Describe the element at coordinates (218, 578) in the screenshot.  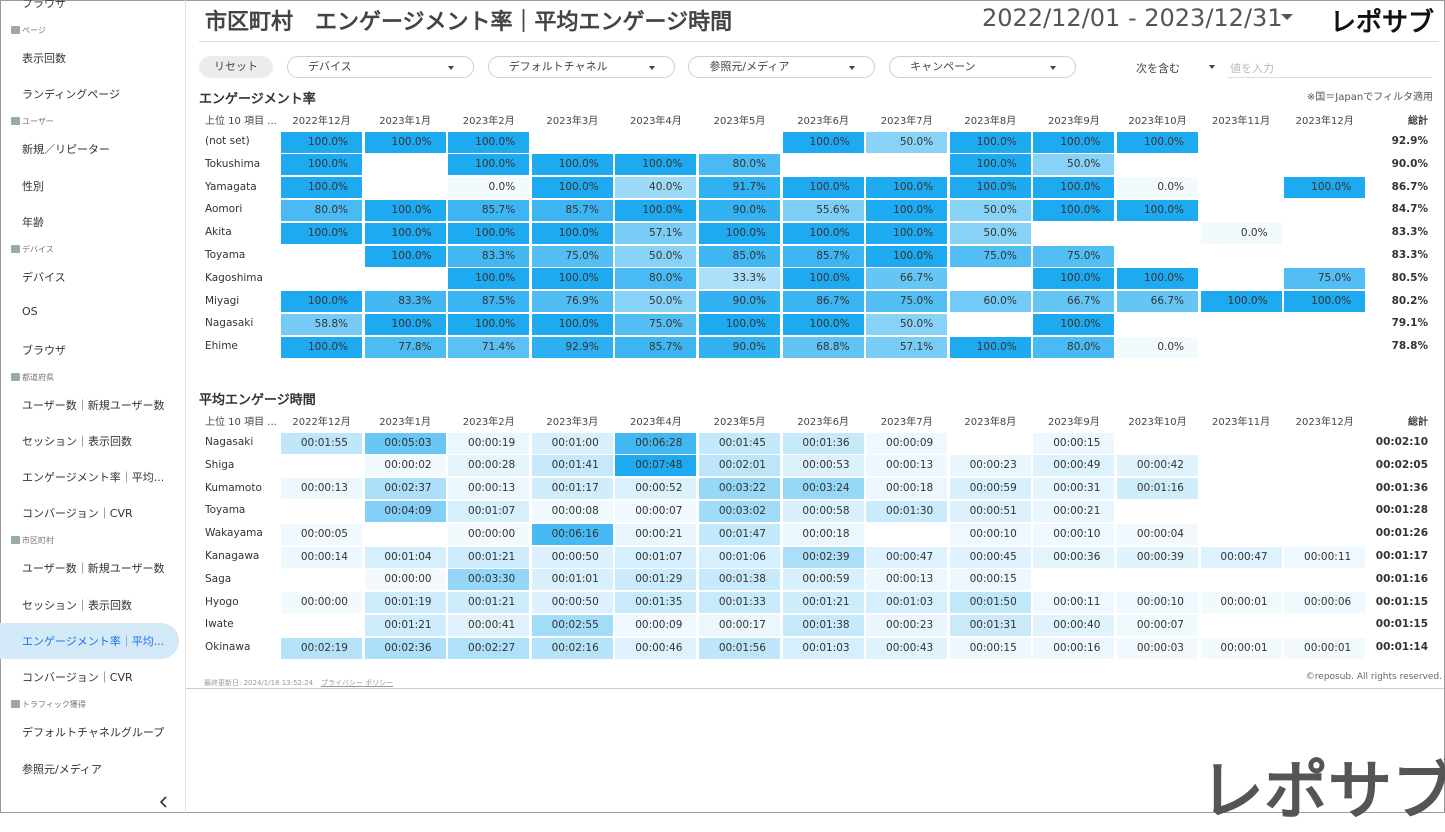
I see `row-label: Saga` at that location.